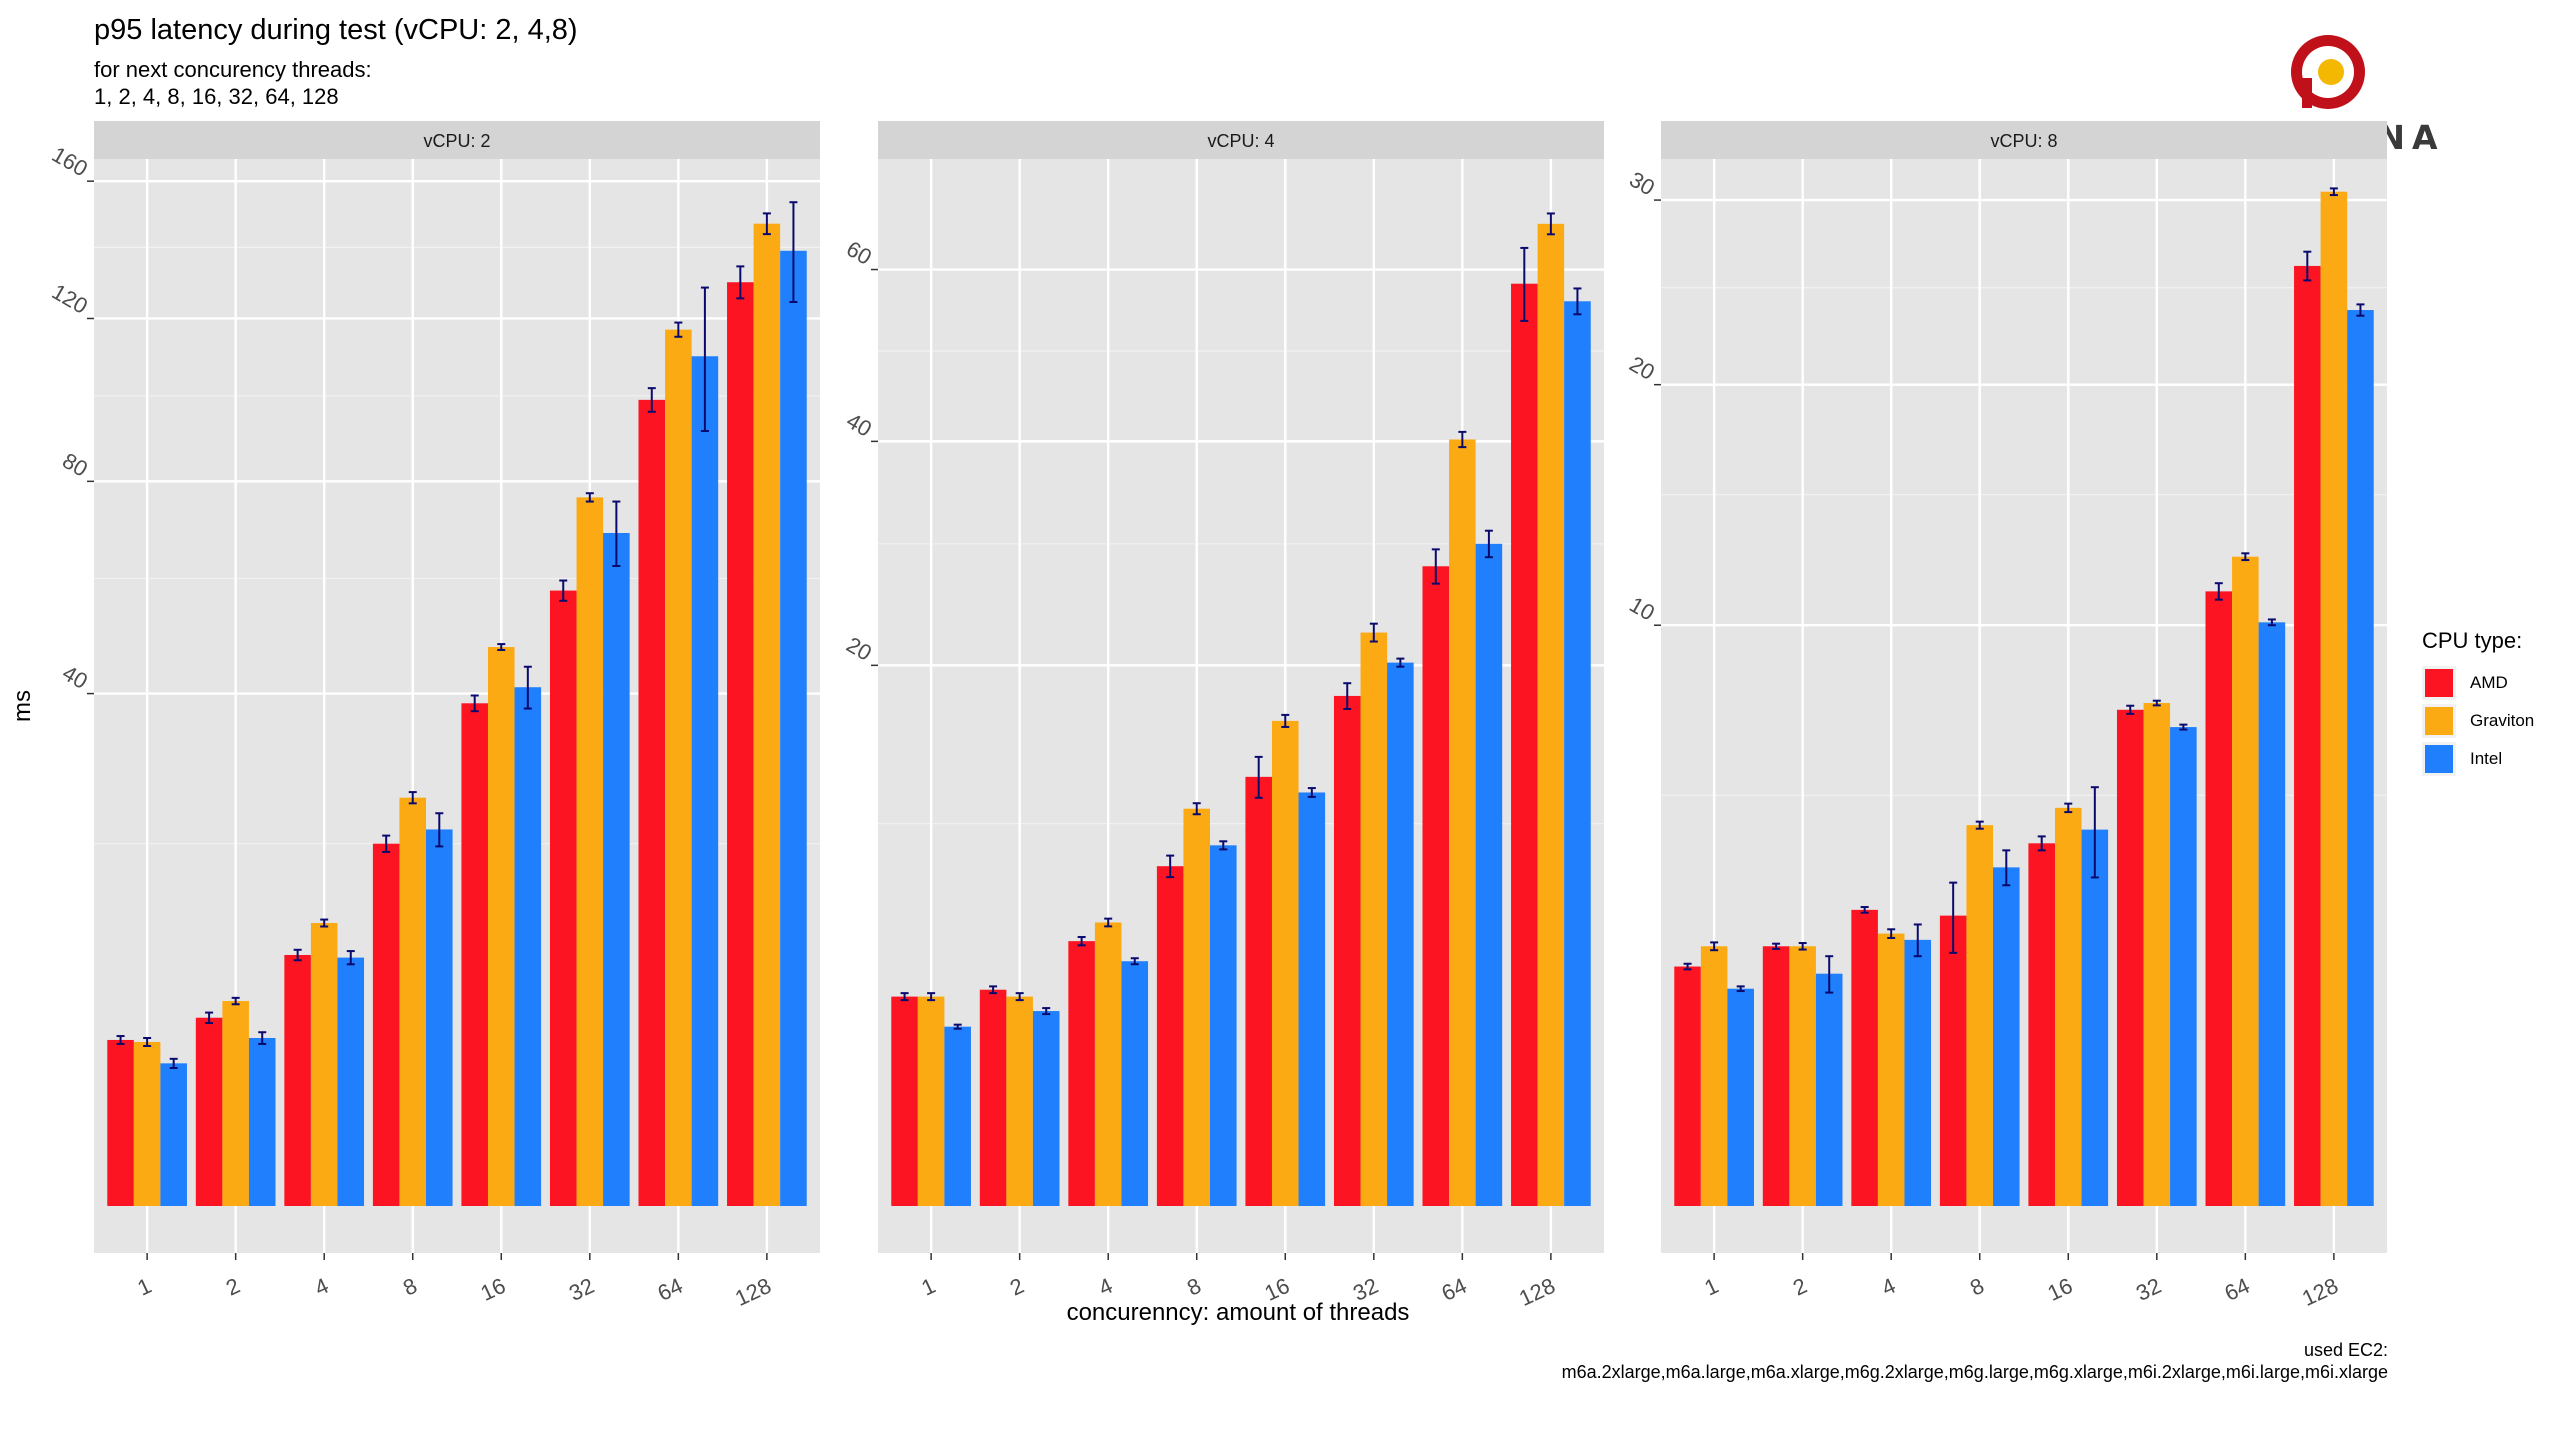 The image size is (2560, 1440). I want to click on legend-swatch-amd, so click(2439, 683).